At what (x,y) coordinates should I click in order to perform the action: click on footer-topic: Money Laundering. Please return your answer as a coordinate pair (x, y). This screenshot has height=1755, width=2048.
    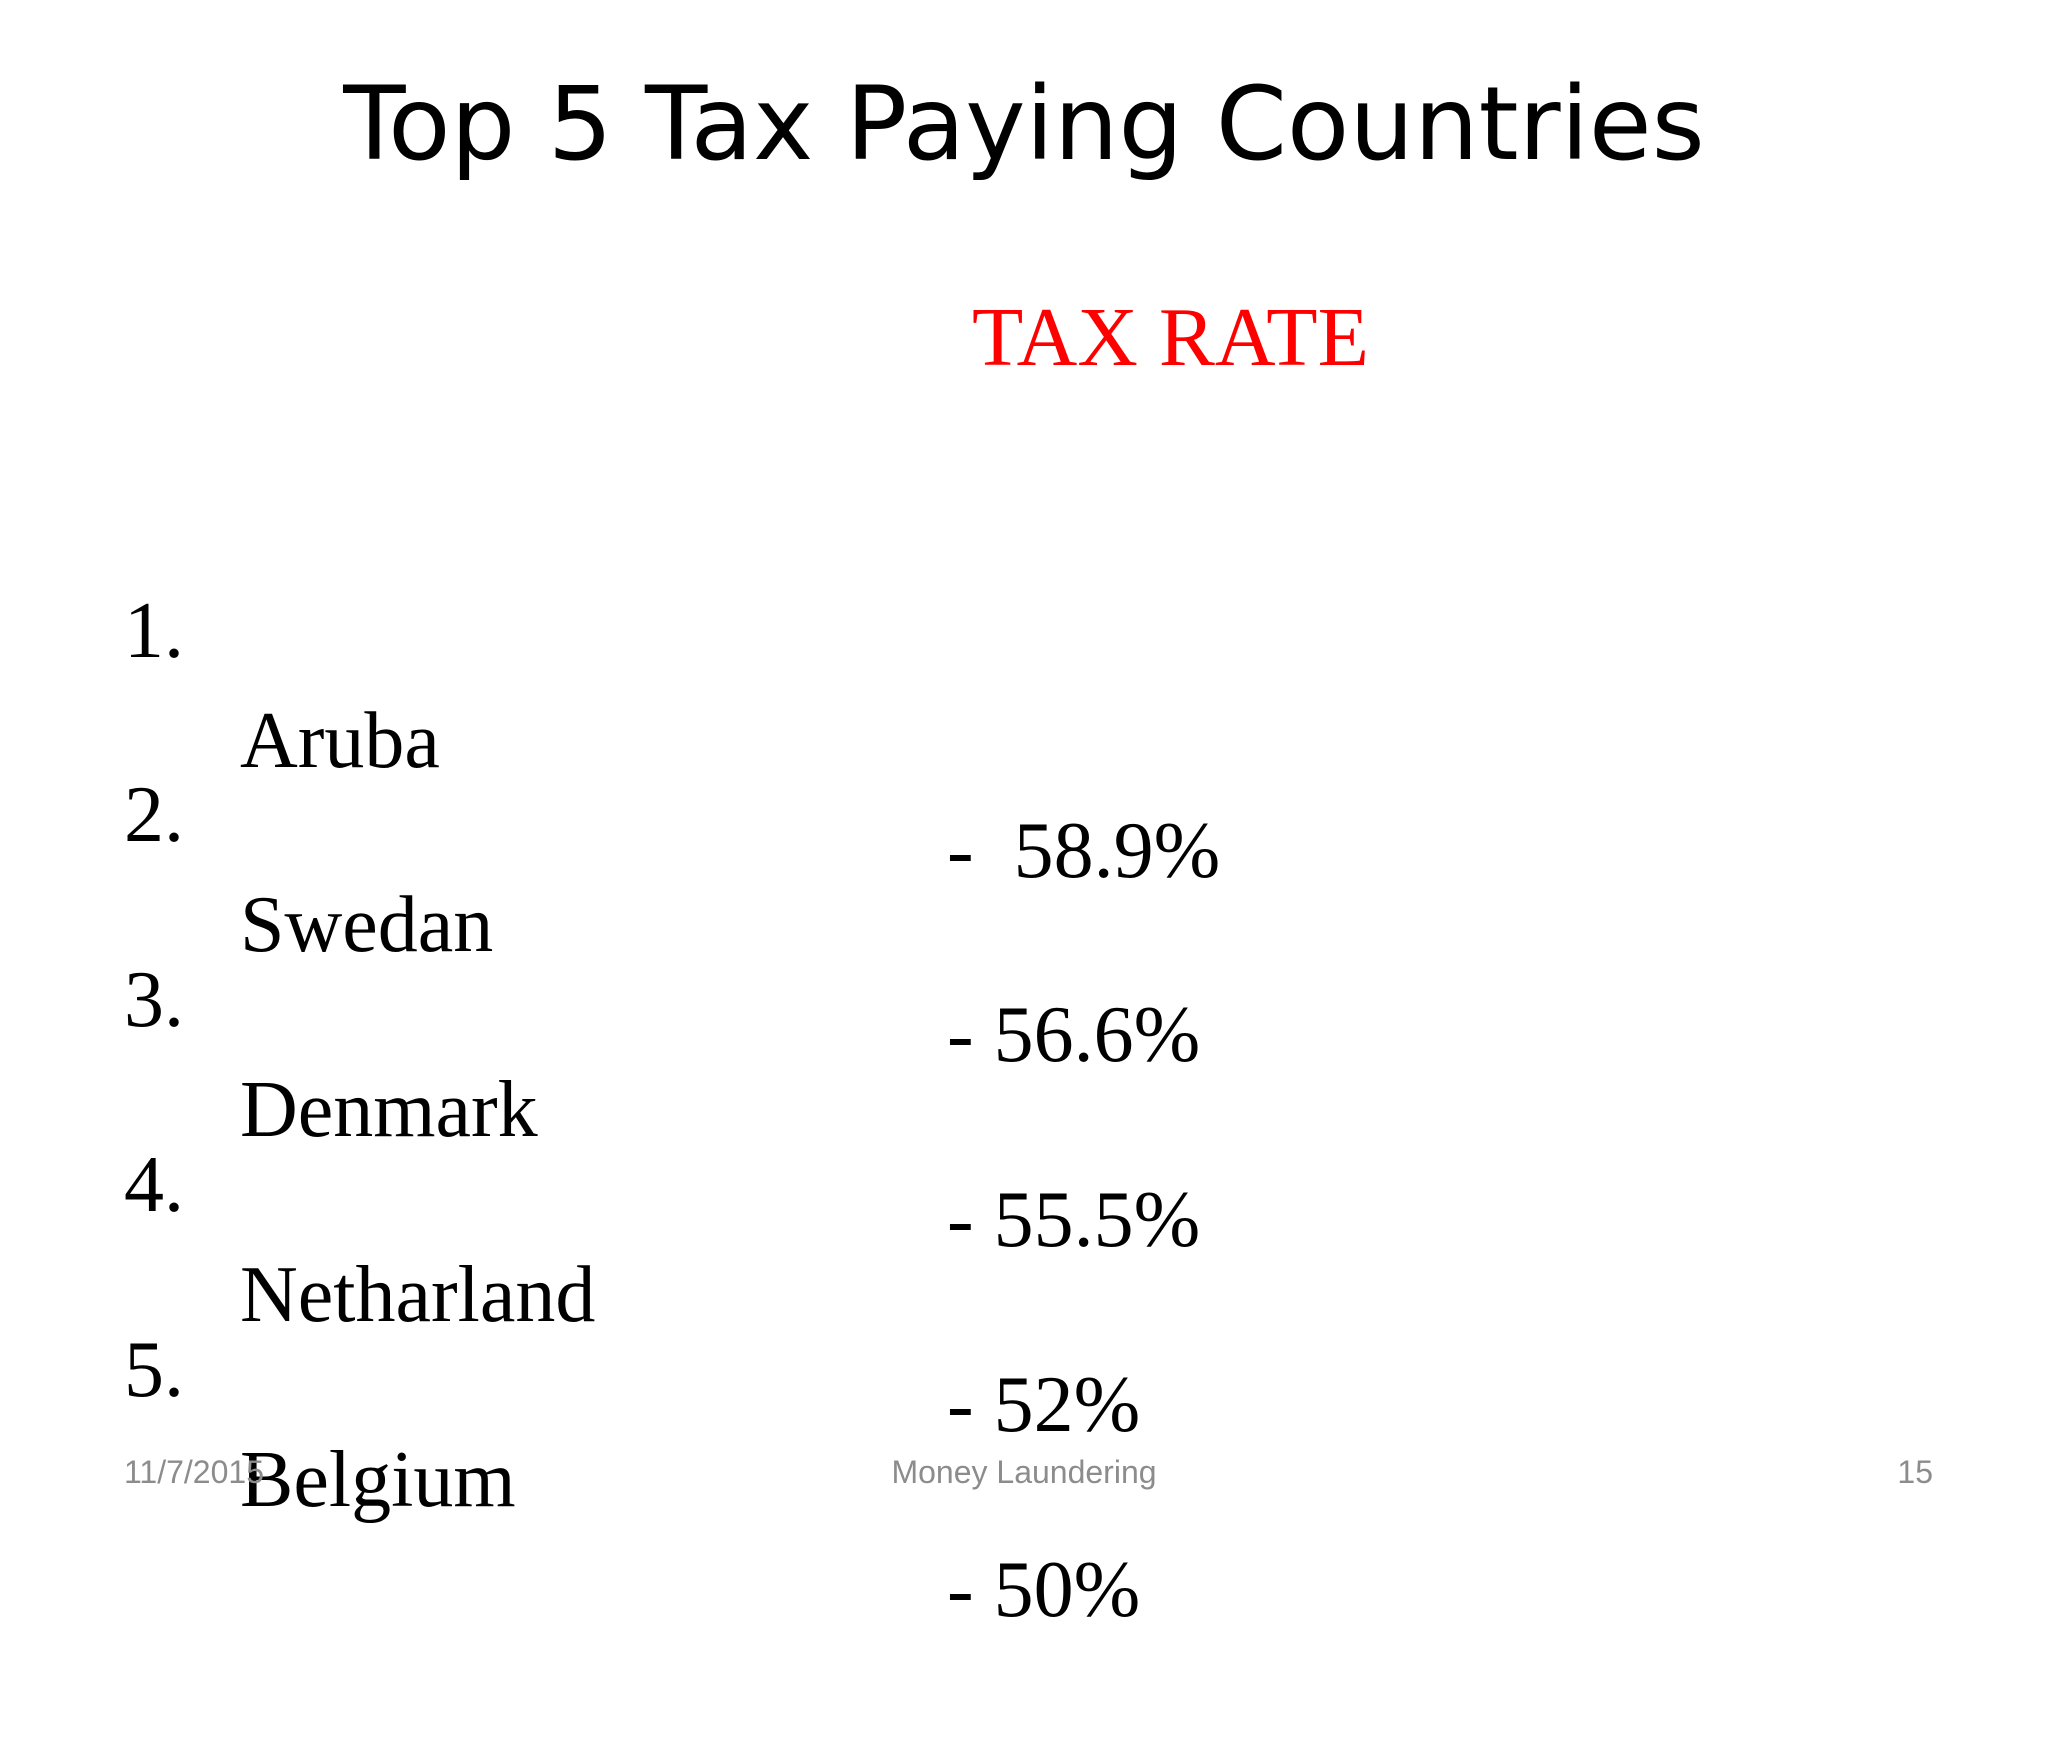
    Looking at the image, I should click on (1024, 1472).